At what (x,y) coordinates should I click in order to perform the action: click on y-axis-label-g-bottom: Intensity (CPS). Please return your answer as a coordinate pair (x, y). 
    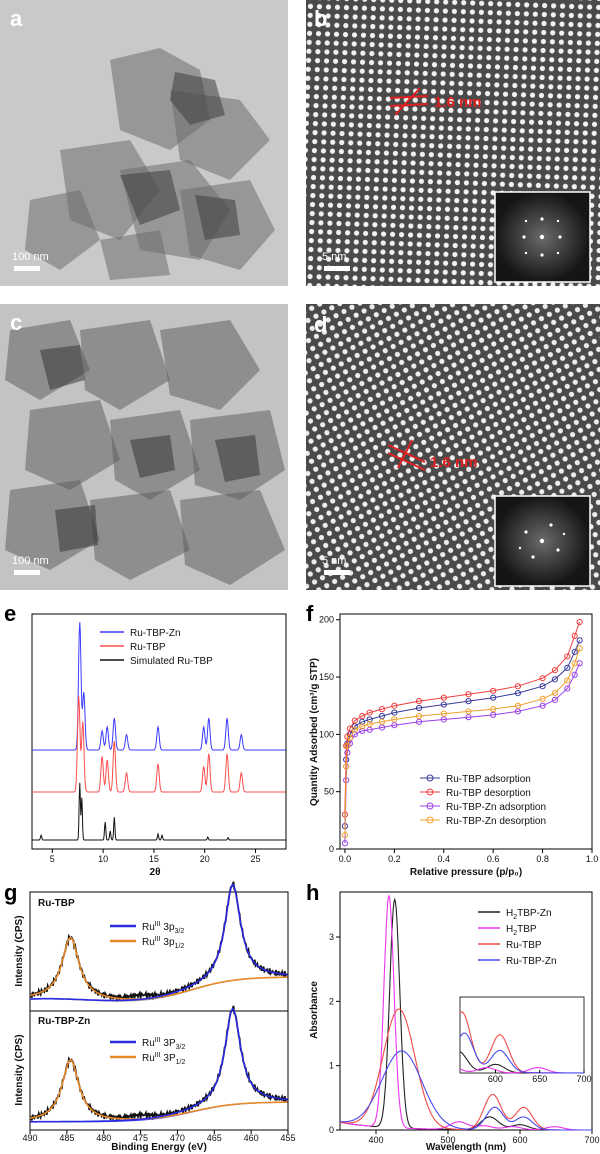
    Looking at the image, I should click on (19, 1069).